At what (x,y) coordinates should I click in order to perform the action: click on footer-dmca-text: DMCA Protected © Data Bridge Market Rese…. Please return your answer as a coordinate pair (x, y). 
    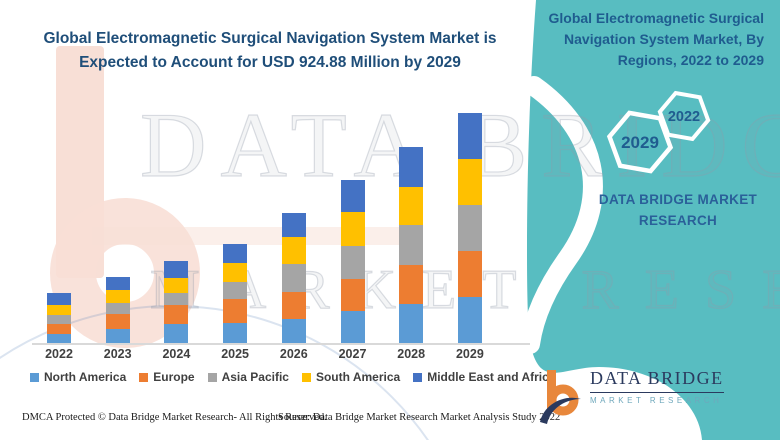
    Looking at the image, I should click on (174, 417).